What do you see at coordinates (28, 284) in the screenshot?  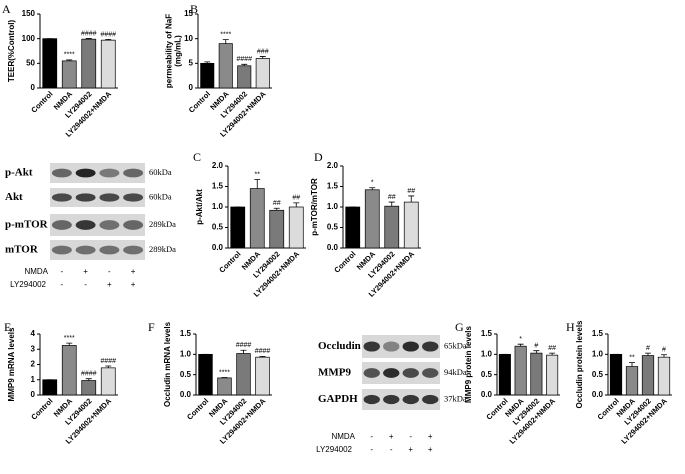 I see `treatment-label: LY294002` at bounding box center [28, 284].